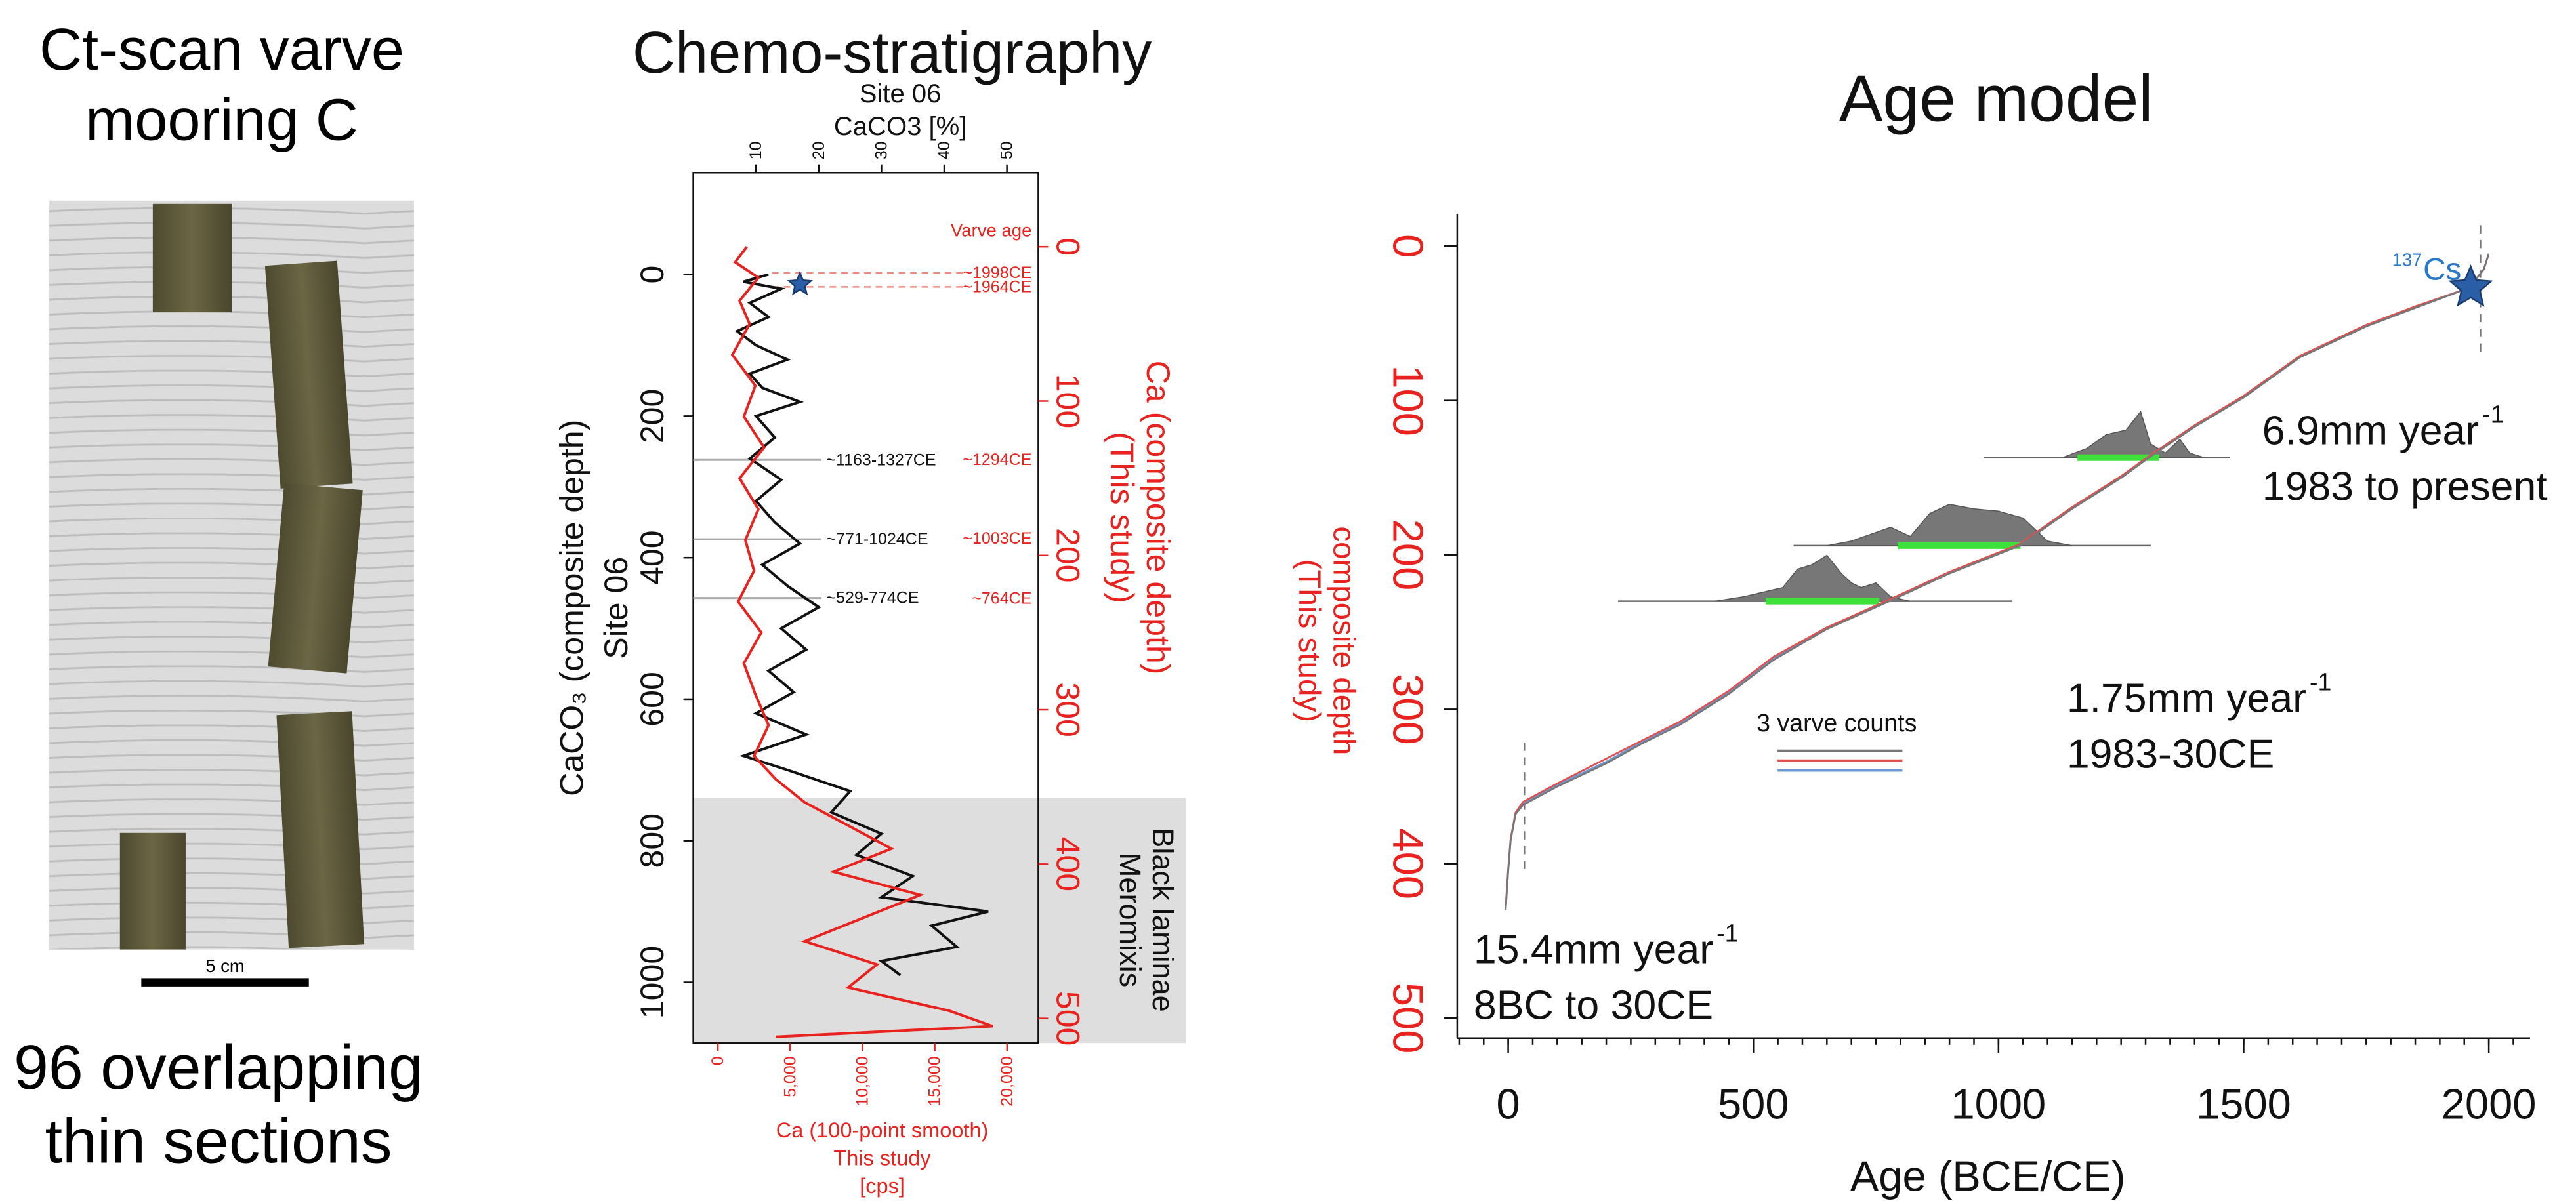 The image size is (2576, 1201). What do you see at coordinates (1408, 709) in the screenshot?
I see `y-tick-label: 300` at bounding box center [1408, 709].